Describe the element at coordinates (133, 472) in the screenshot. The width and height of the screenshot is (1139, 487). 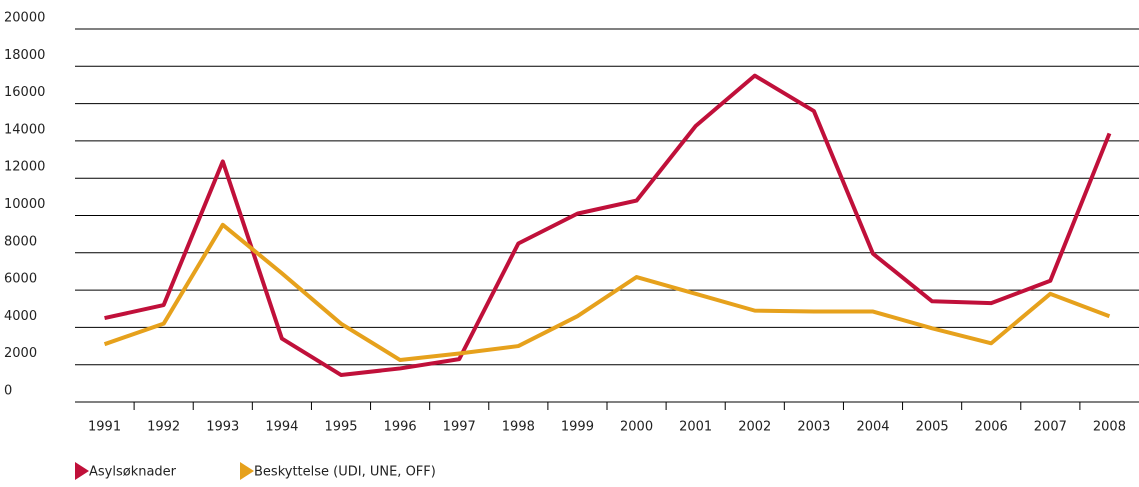
I see `legend-label: Asylsøknader` at that location.